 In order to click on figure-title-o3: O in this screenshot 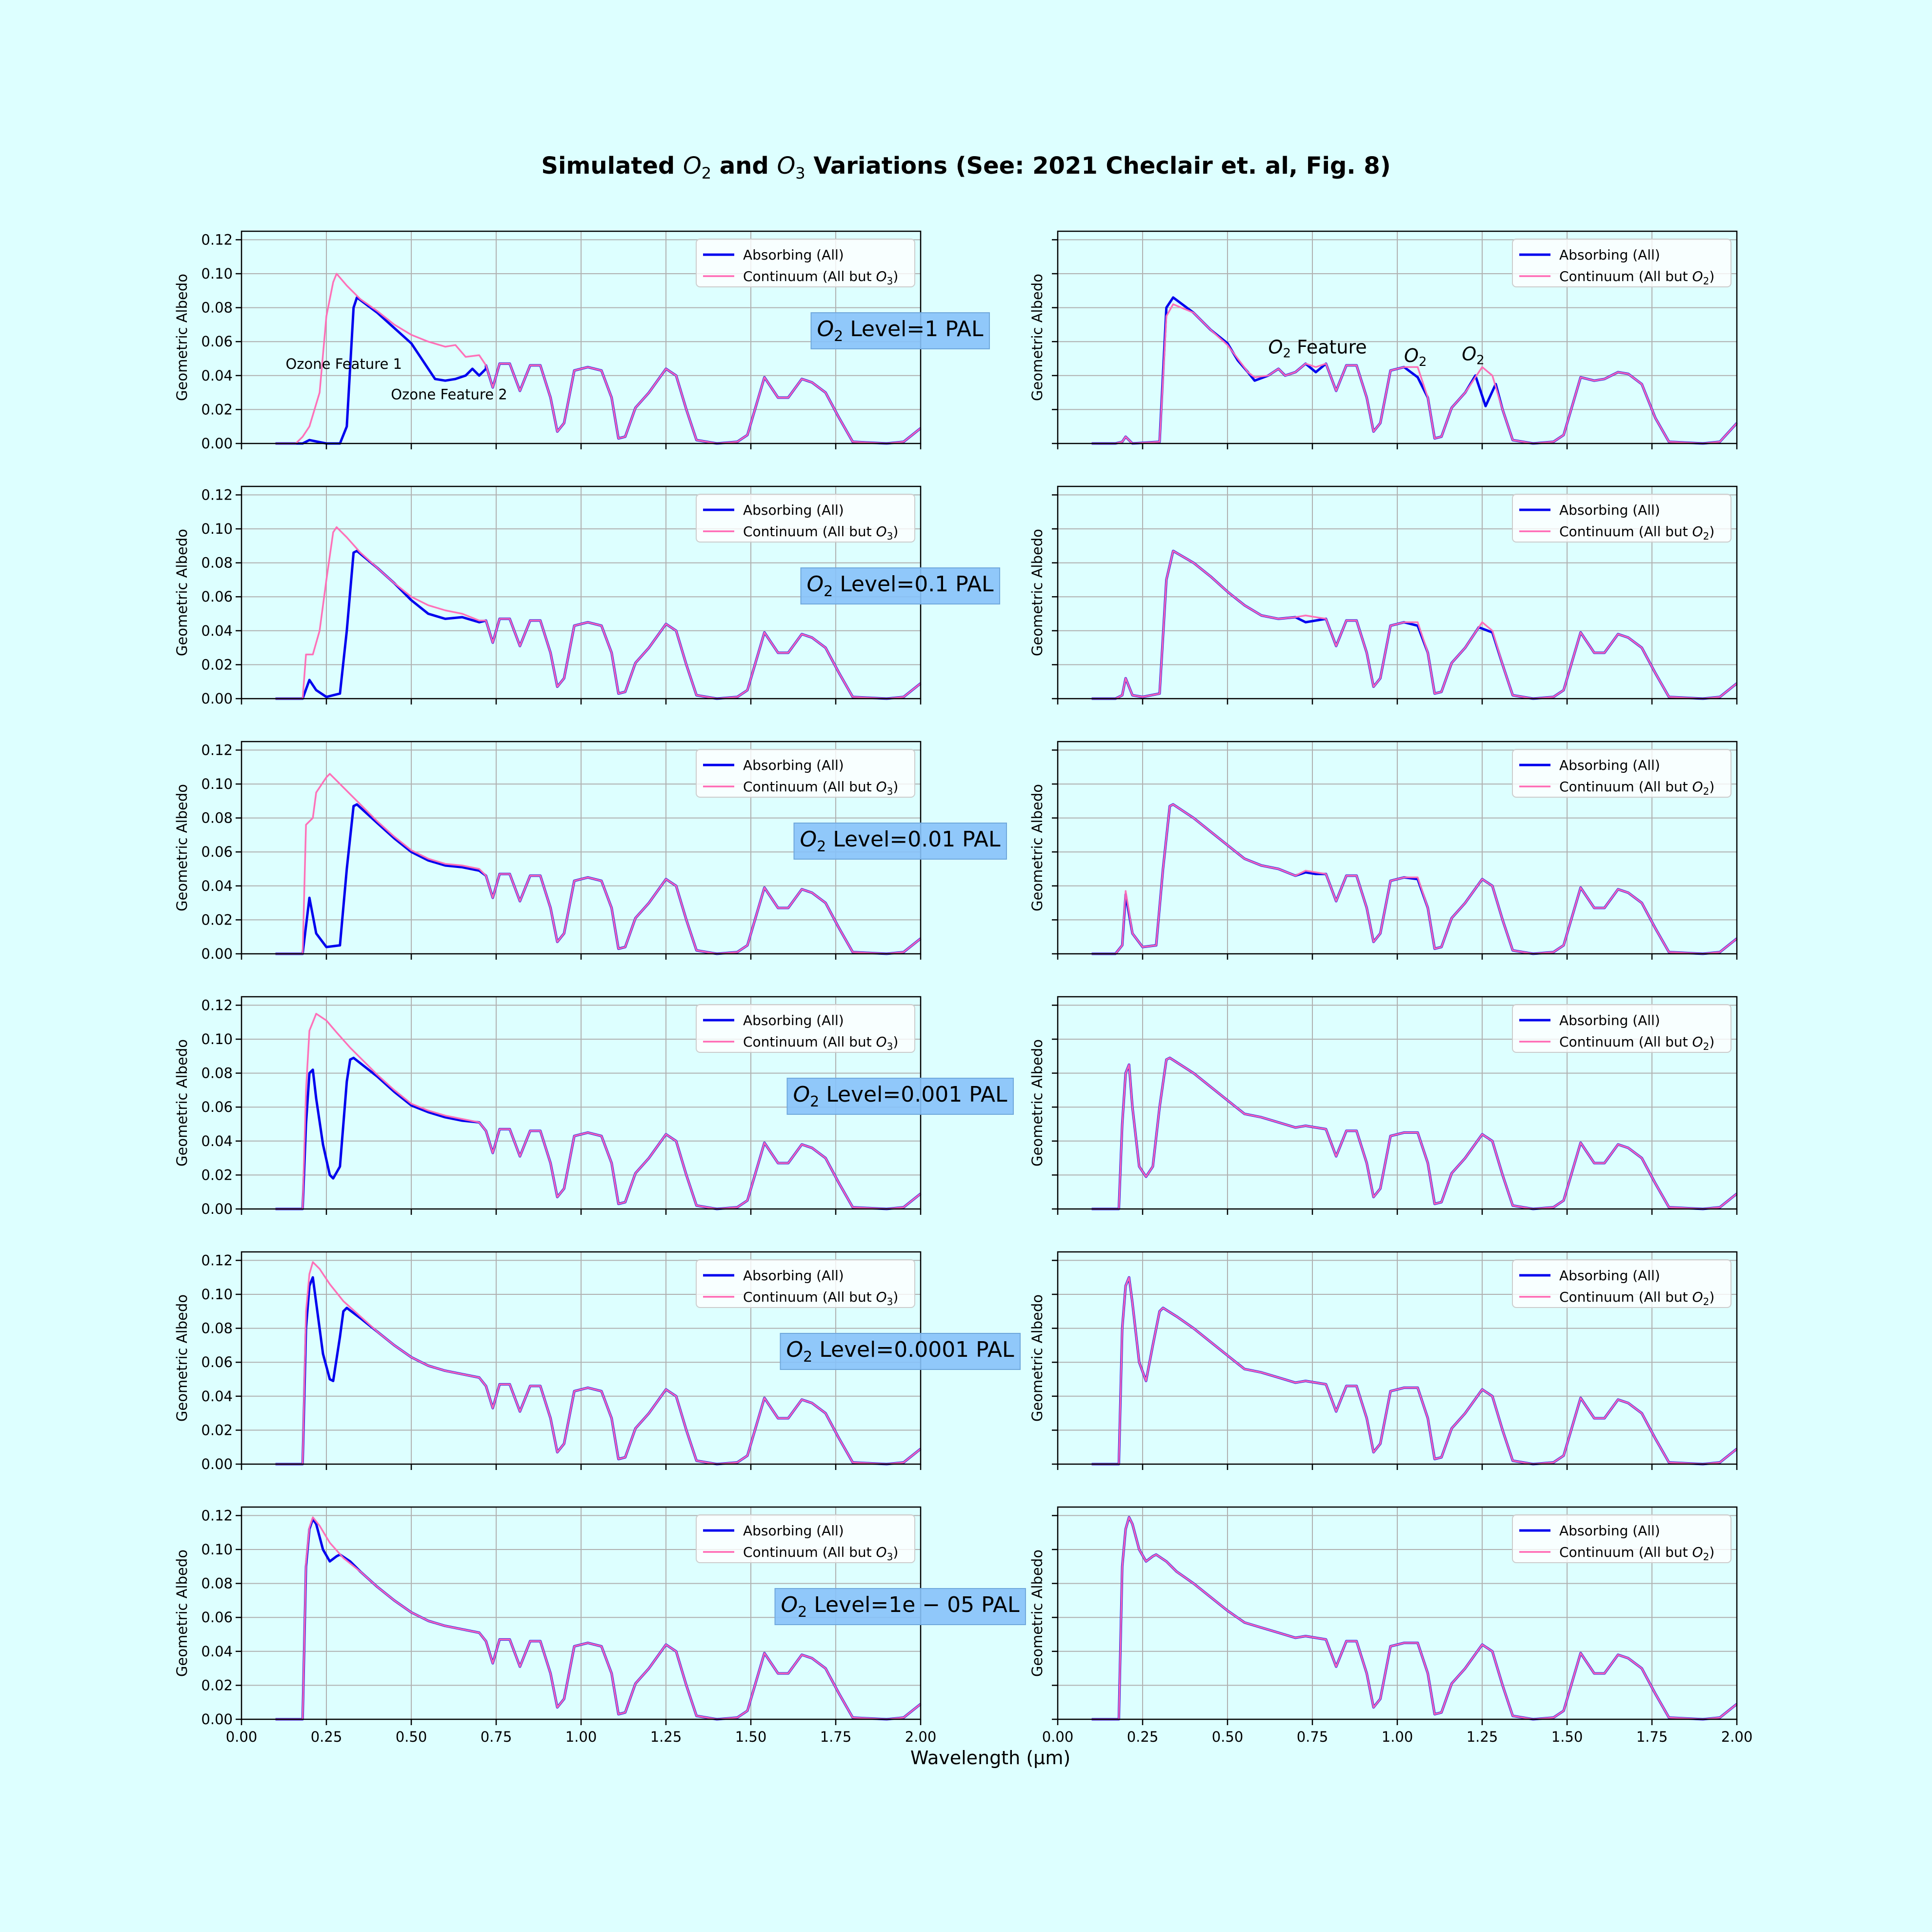, I will do `click(786, 166)`.